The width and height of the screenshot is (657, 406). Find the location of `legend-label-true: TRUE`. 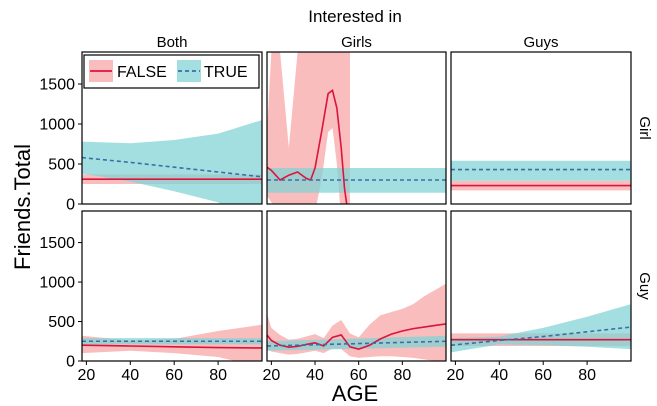

legend-label-true: TRUE is located at coordinates (226, 72).